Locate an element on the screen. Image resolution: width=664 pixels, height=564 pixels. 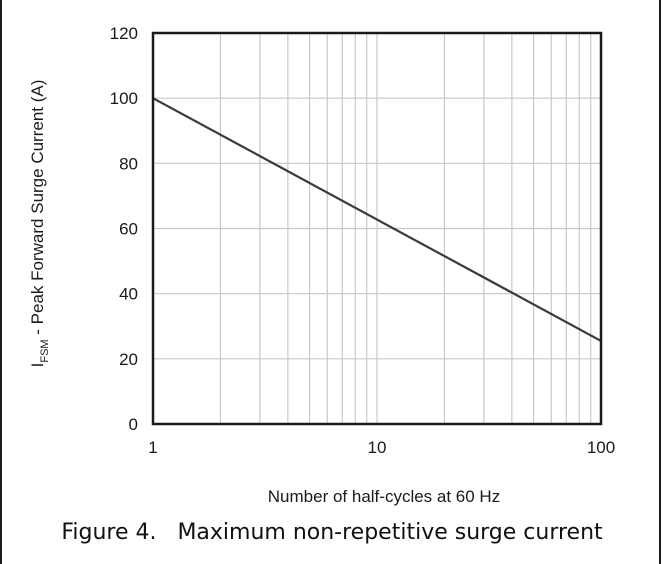
y-axis-title-subscript: FSM is located at coordinates (45, 350).